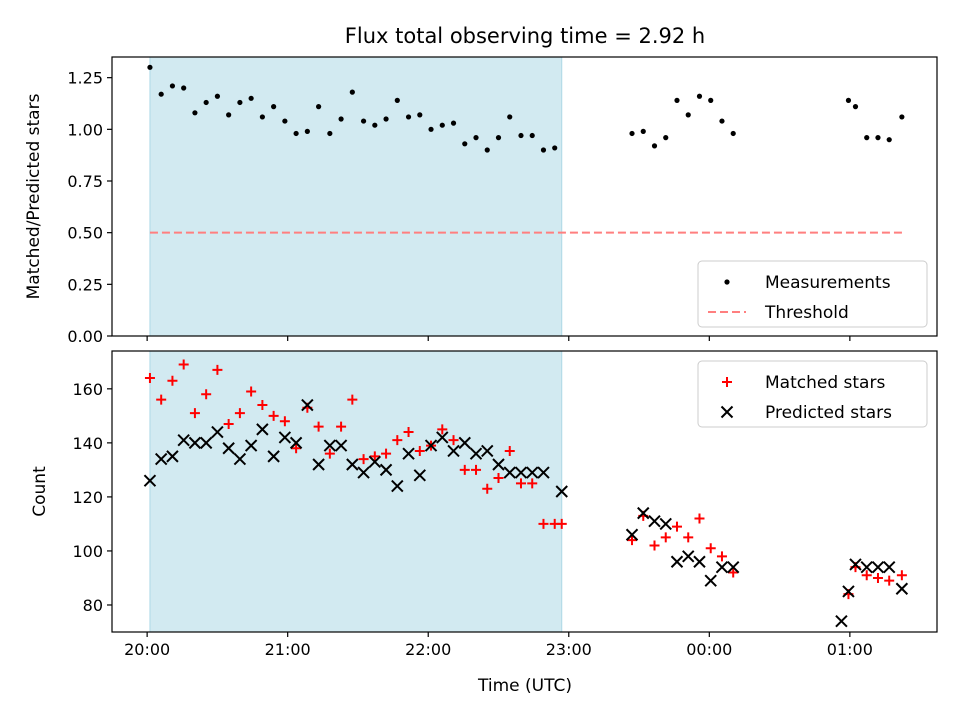 This screenshot has width=960, height=724. Describe the element at coordinates (85, 284) in the screenshot. I see `y-tick-label: 0.25` at that location.